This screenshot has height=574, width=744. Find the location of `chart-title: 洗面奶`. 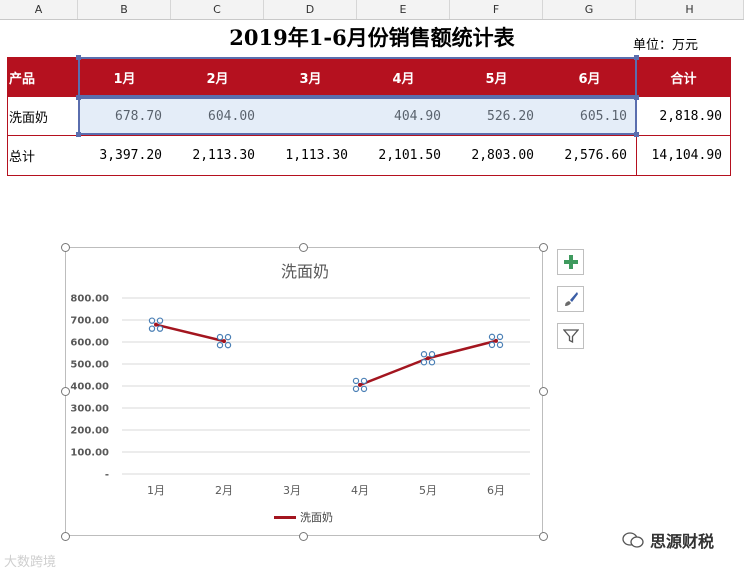

chart-title: 洗面奶 is located at coordinates (304, 271).